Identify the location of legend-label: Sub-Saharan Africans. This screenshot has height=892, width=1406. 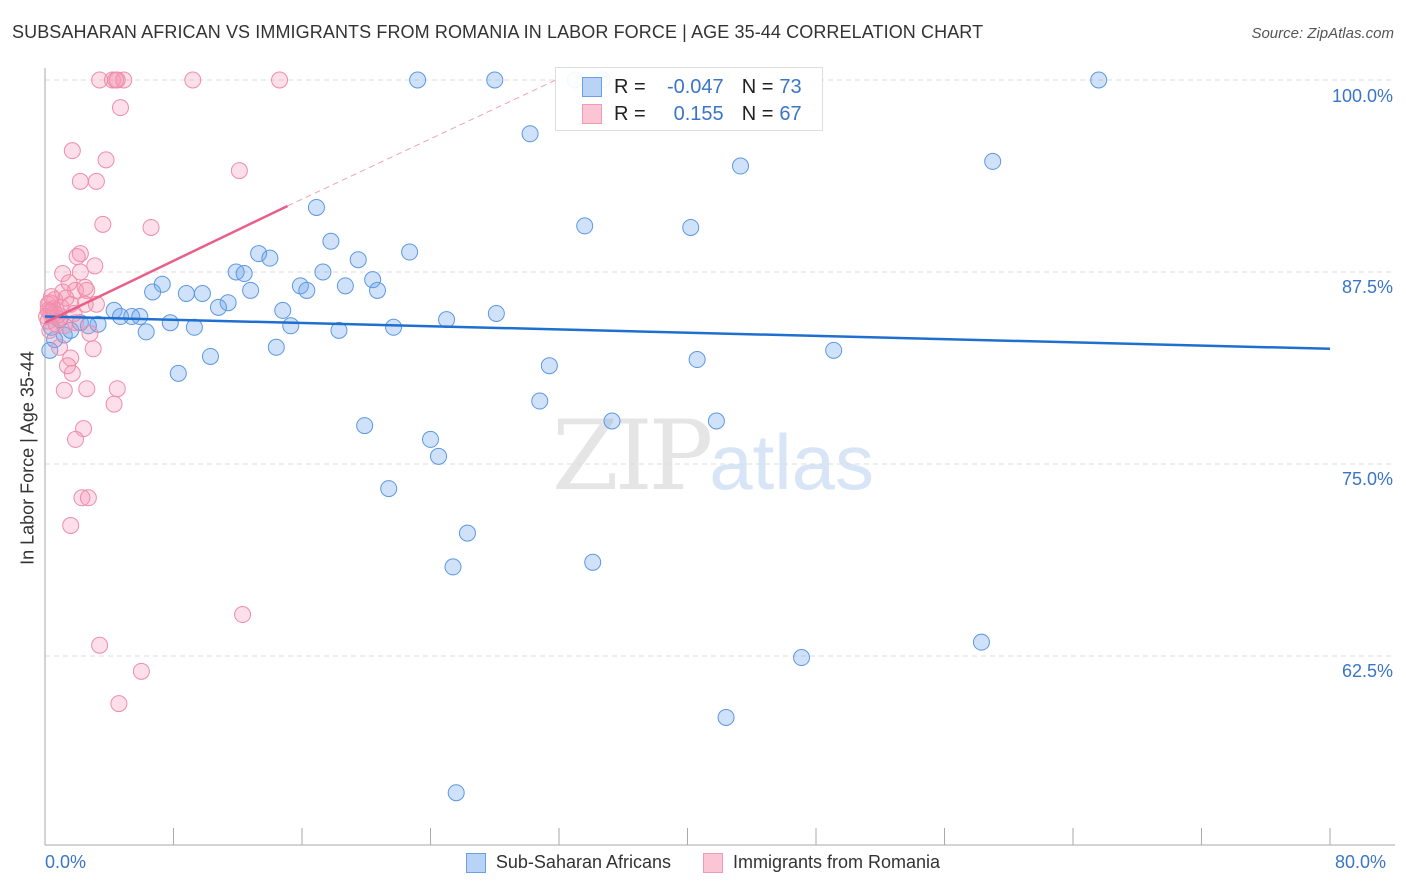
(583, 862).